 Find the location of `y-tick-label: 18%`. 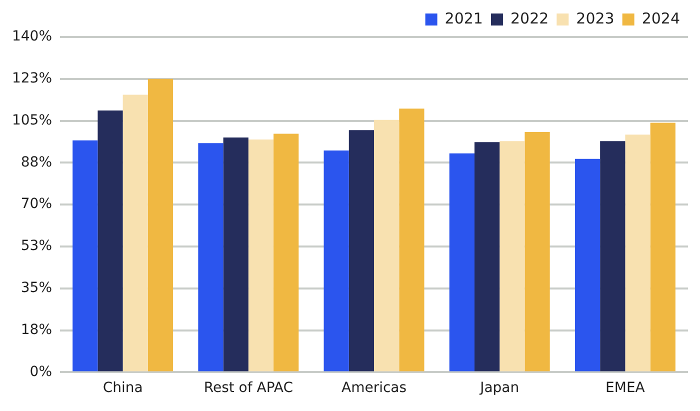

y-tick-label: 18% is located at coordinates (36, 330).